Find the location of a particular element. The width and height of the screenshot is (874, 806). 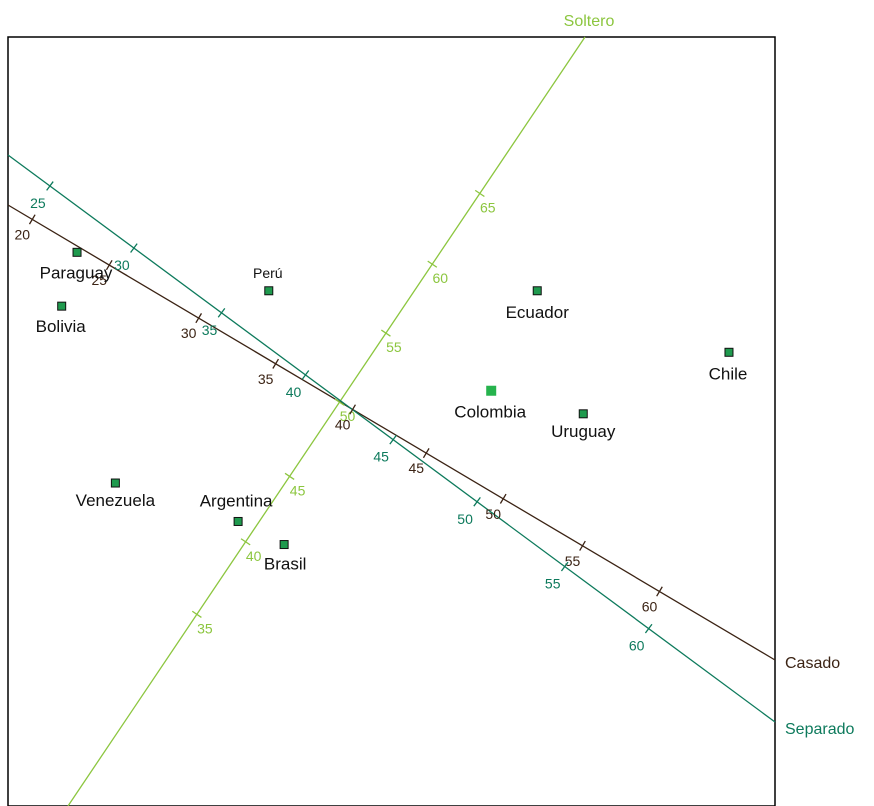

point-colombia is located at coordinates (491, 390).